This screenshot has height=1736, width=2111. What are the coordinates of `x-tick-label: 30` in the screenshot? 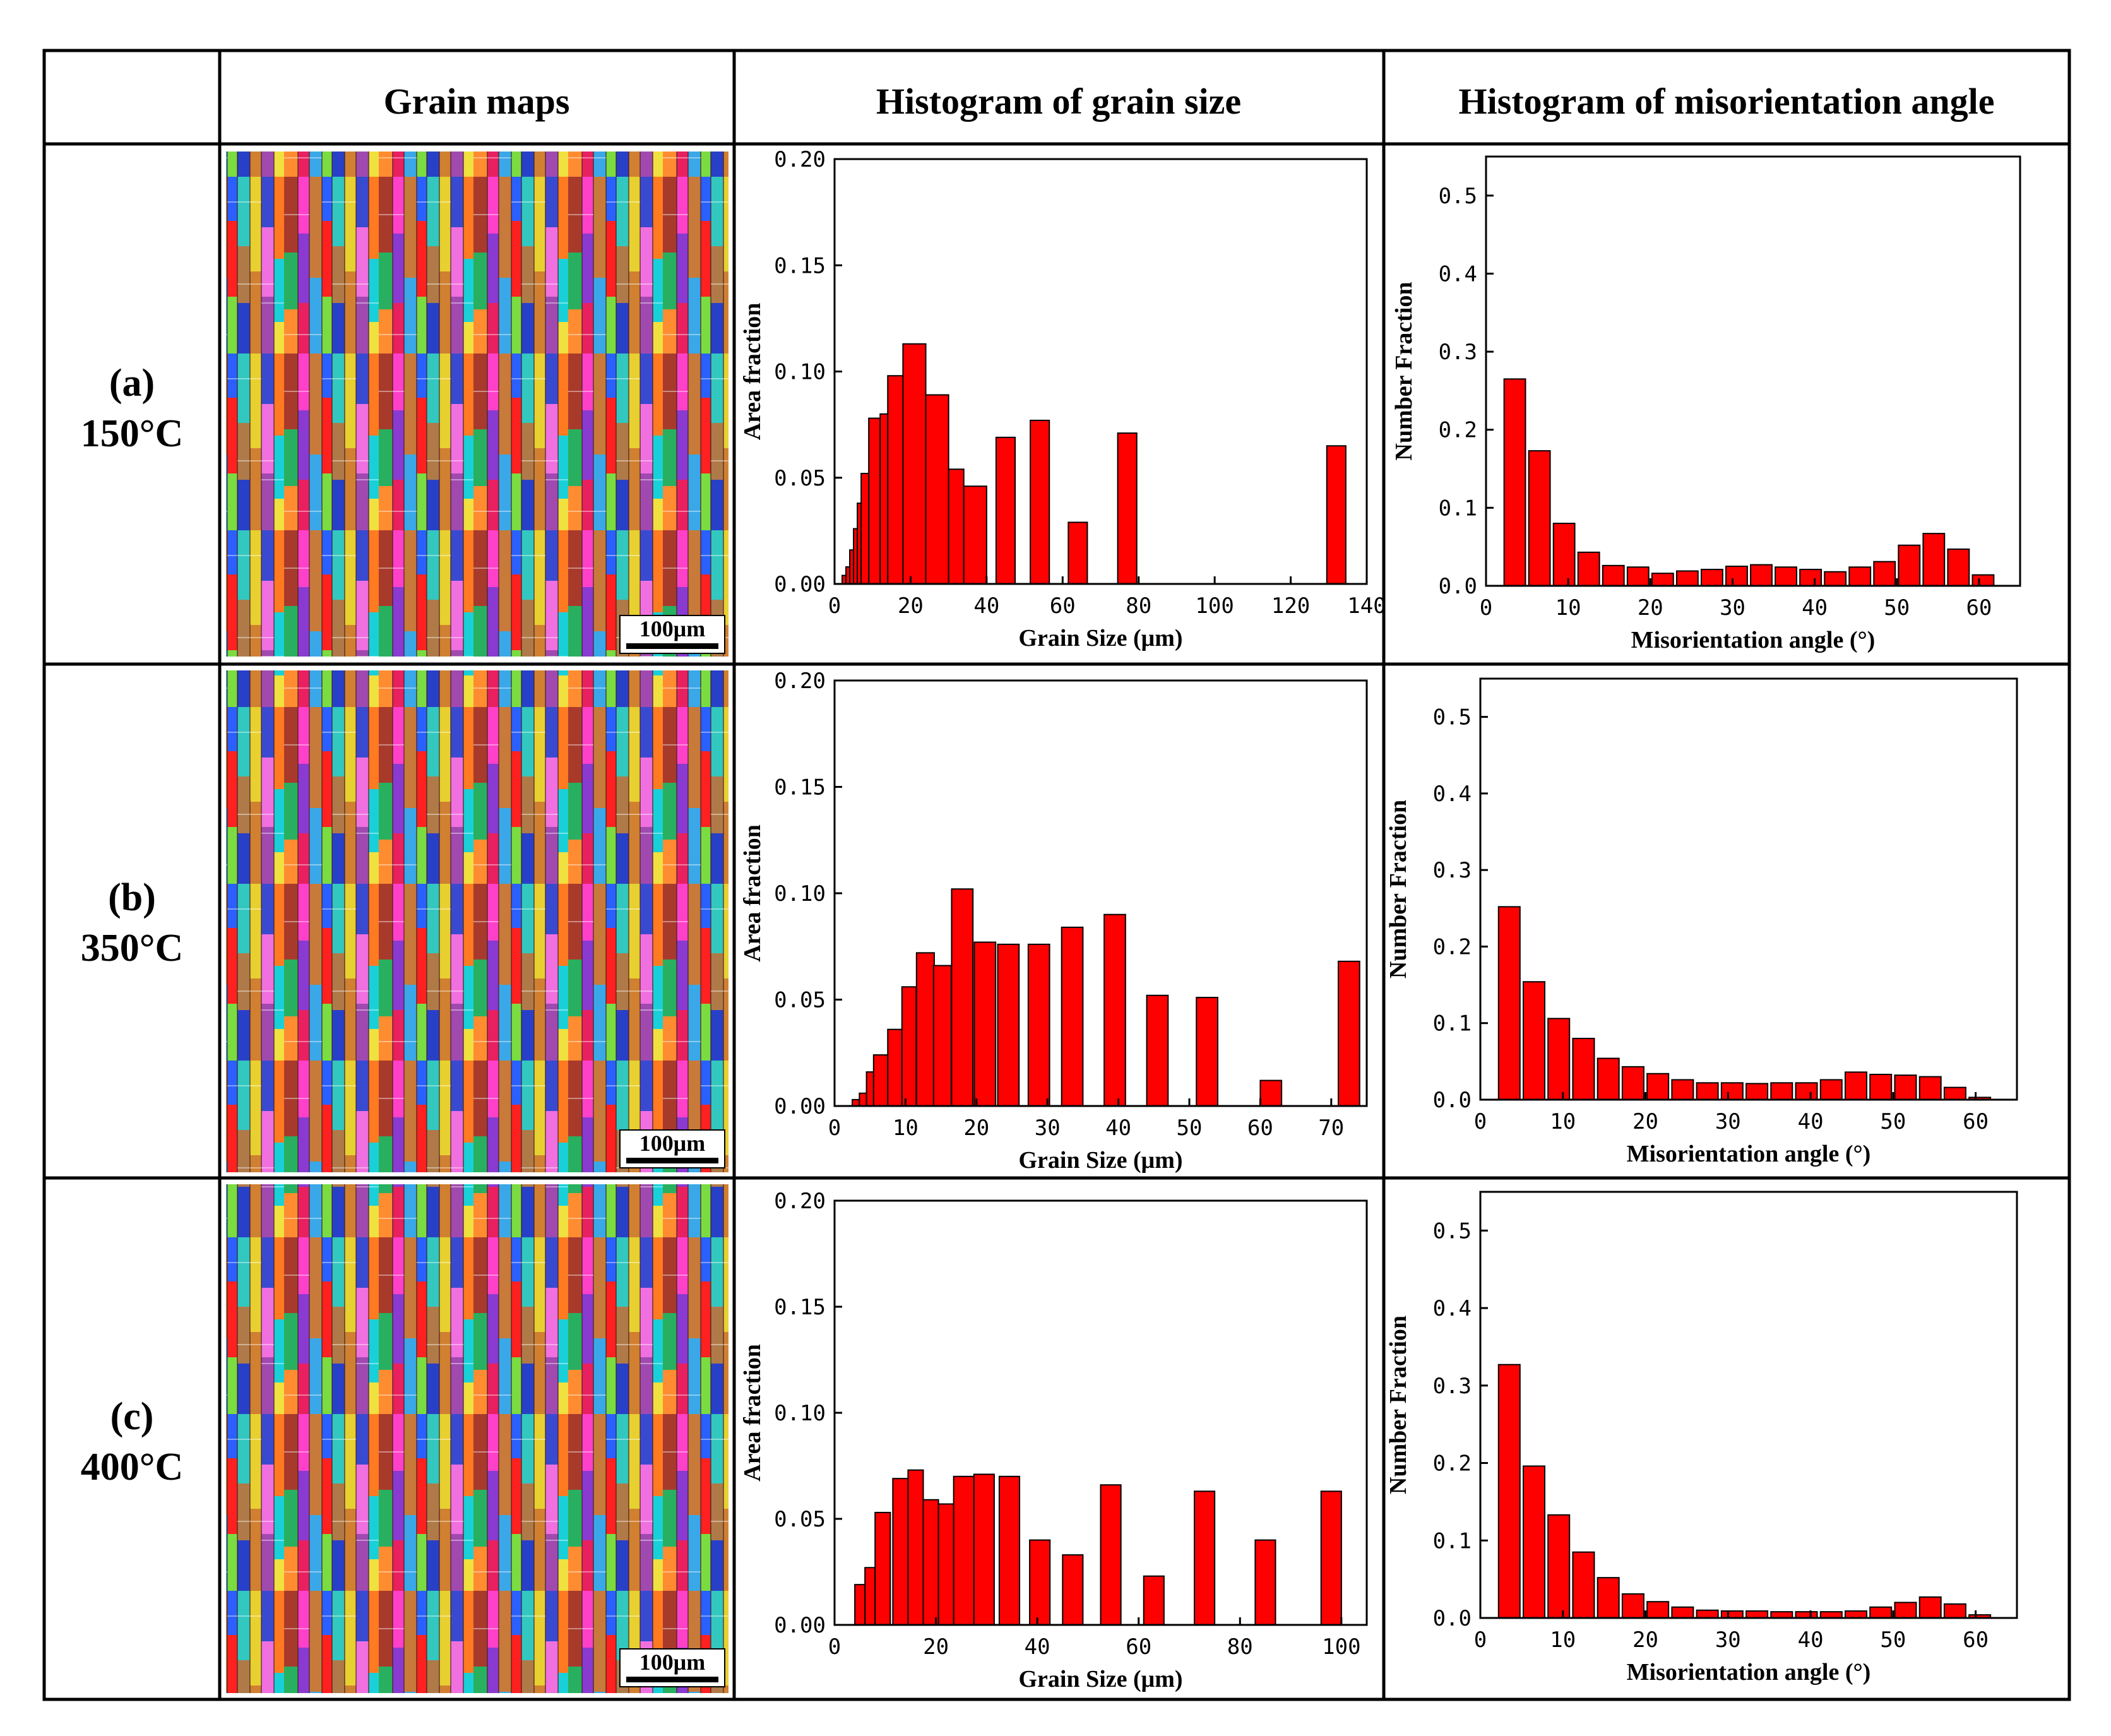 It's located at (1732, 608).